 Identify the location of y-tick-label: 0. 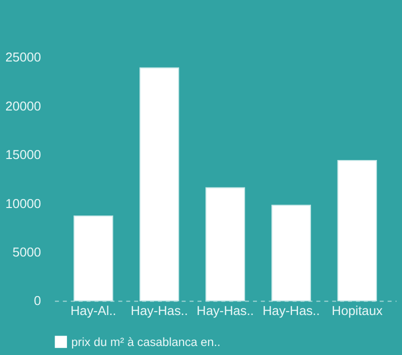
(38, 300).